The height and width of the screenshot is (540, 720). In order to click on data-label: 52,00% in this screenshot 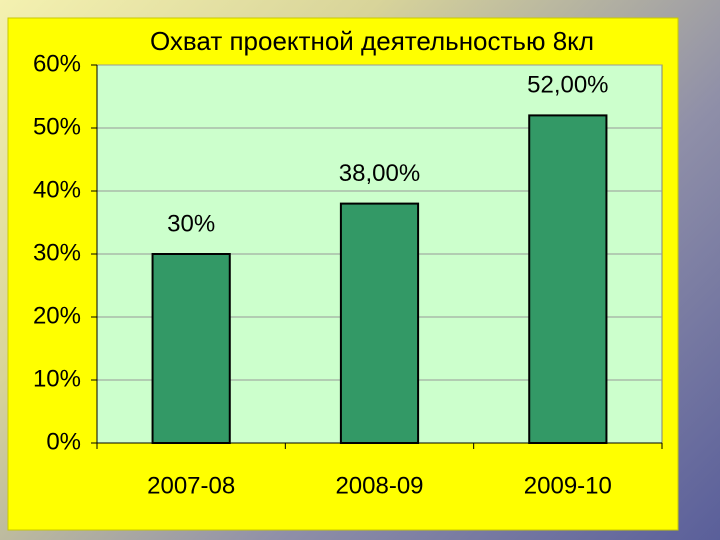, I will do `click(567, 85)`.